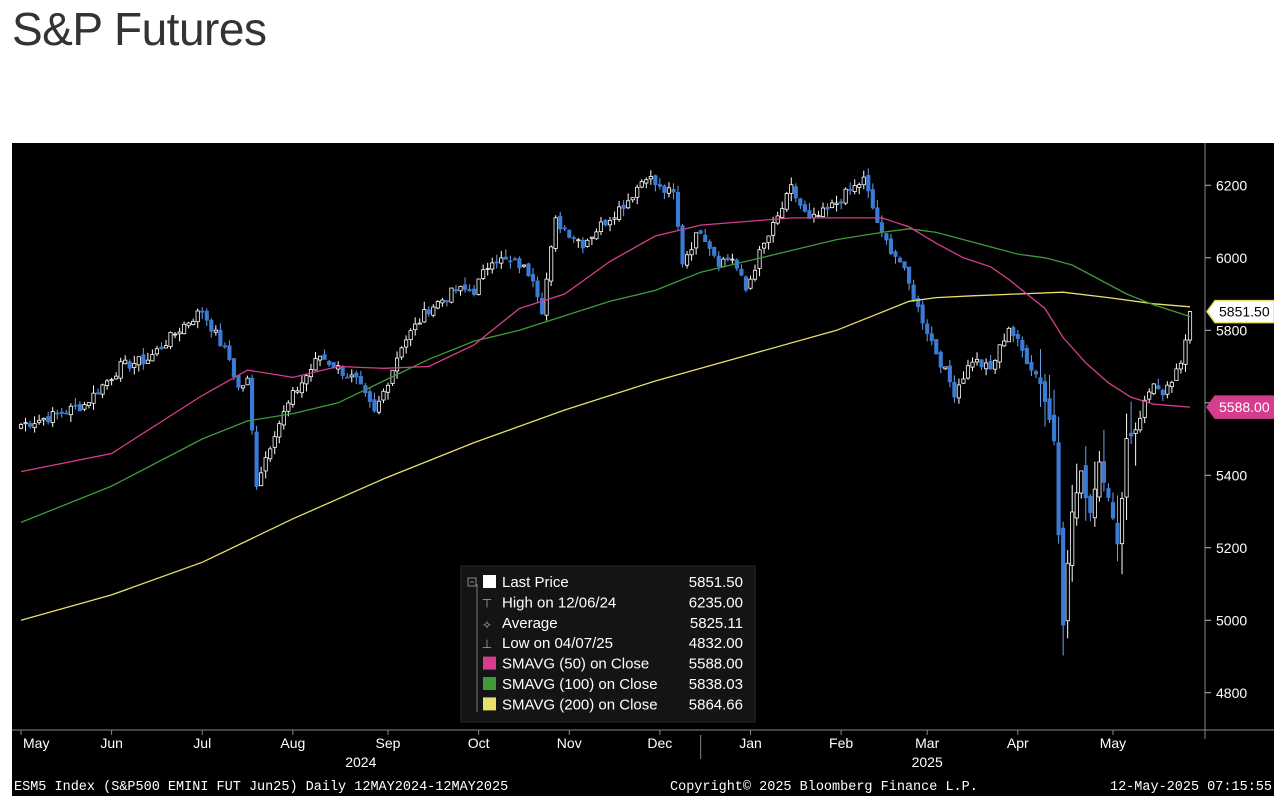 This screenshot has height=801, width=1274. I want to click on x-tick-label: Dec, so click(659, 743).